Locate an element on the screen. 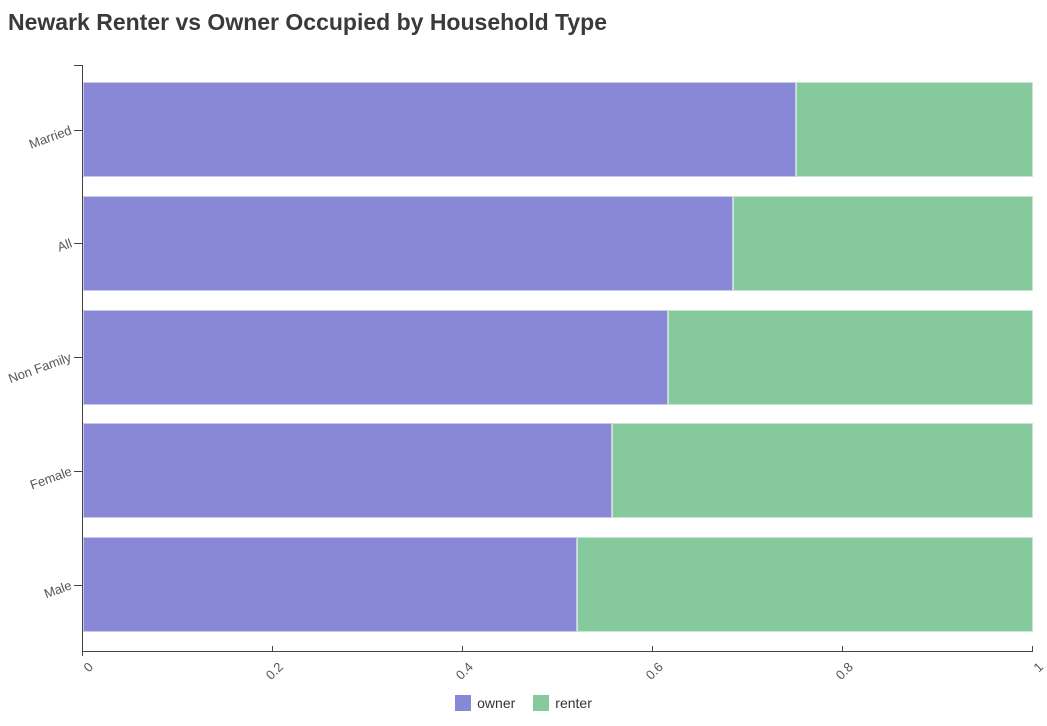  y-axis-line is located at coordinates (82, 360).